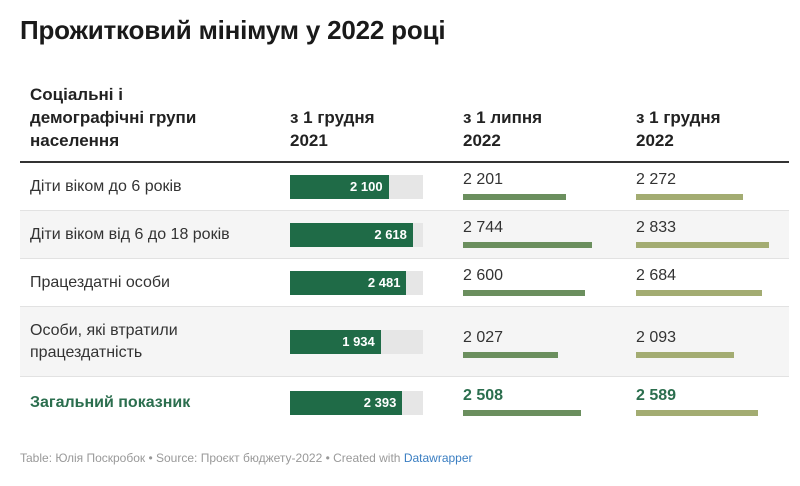  I want to click on value-col2: 2 201, so click(483, 179).